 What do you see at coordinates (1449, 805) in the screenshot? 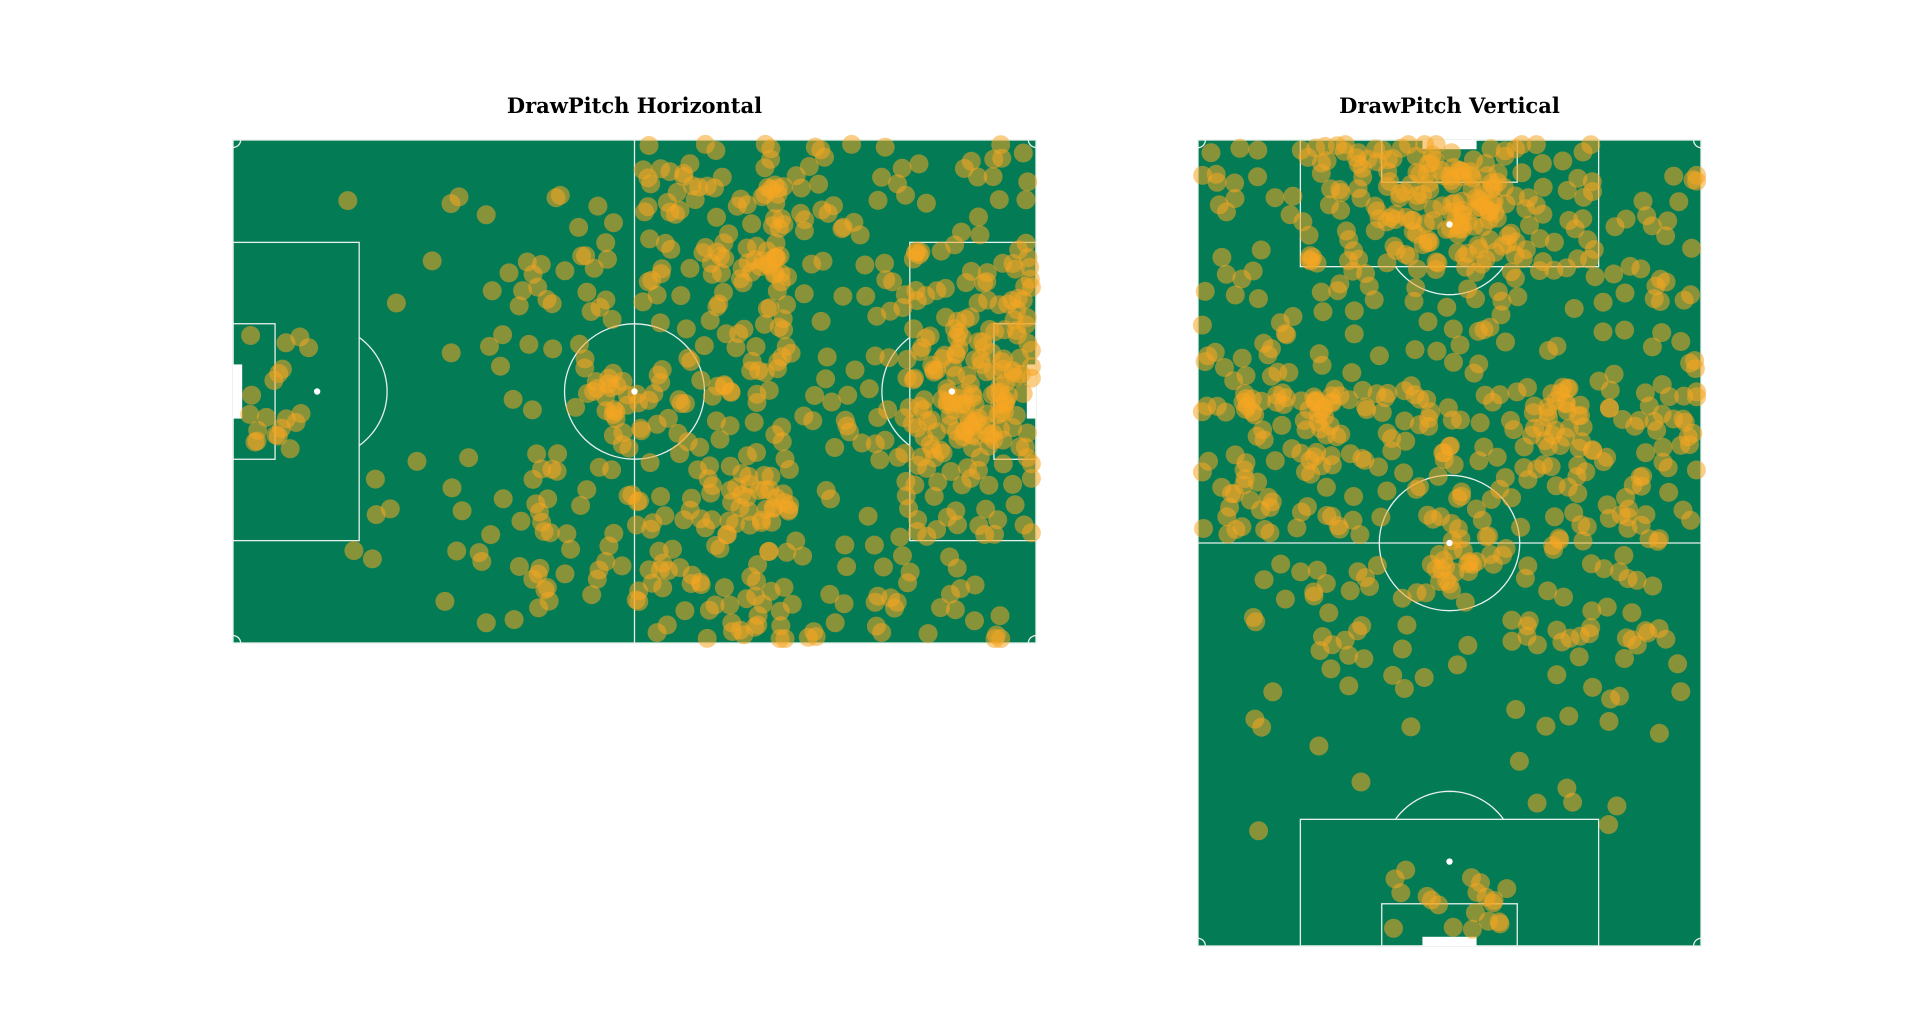
I see `penalty-arc-left` at bounding box center [1449, 805].